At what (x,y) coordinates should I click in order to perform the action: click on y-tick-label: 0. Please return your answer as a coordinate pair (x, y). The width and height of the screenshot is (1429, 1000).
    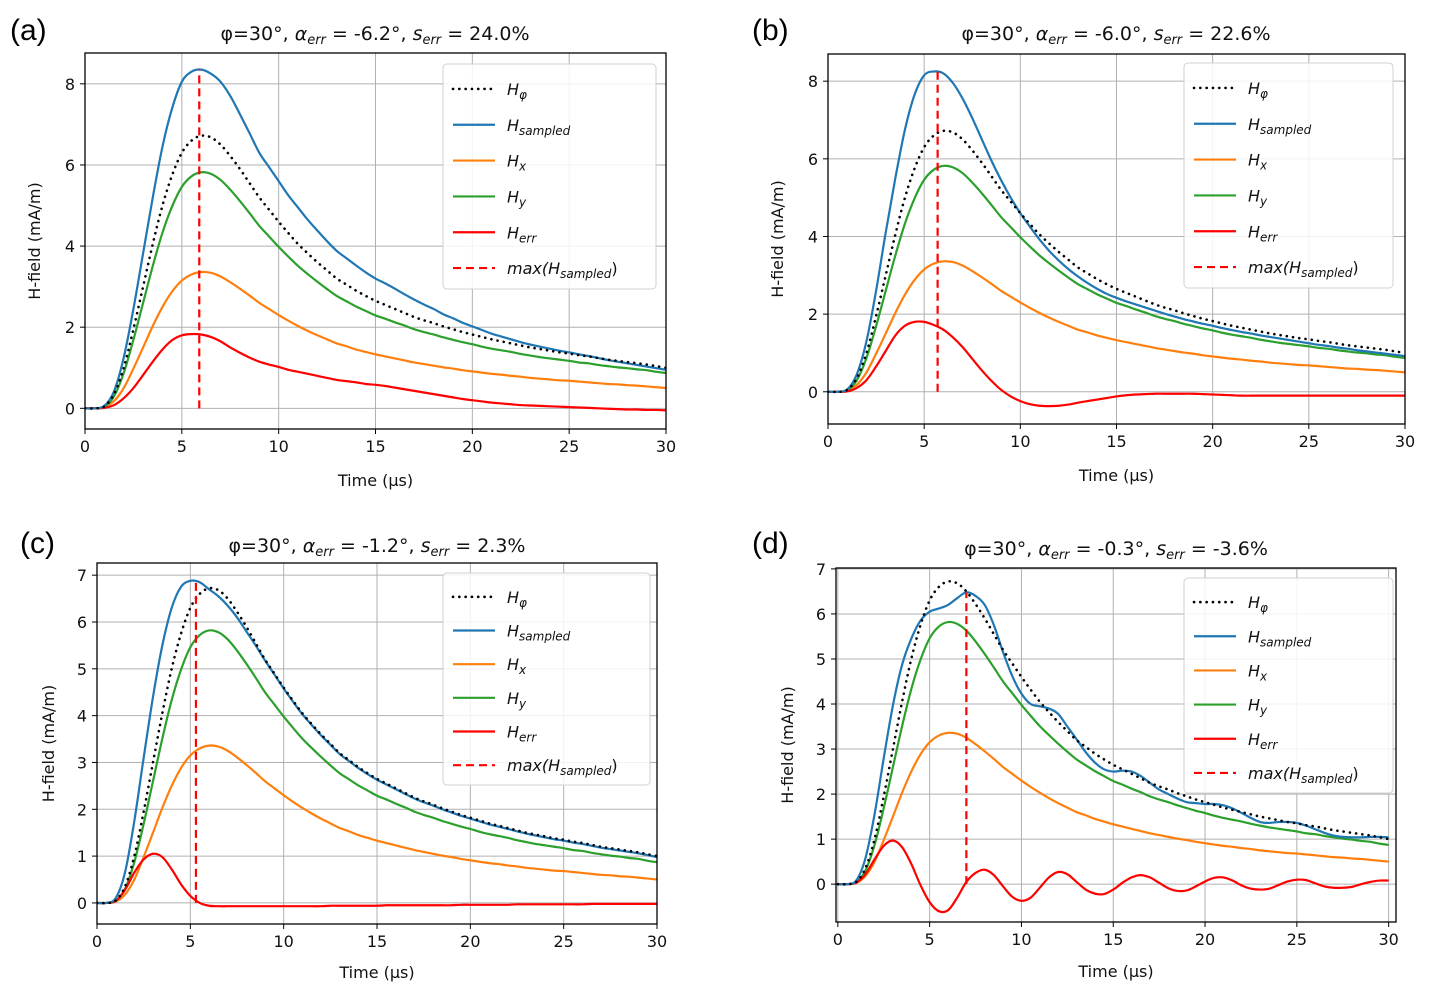
    Looking at the image, I should click on (70, 408).